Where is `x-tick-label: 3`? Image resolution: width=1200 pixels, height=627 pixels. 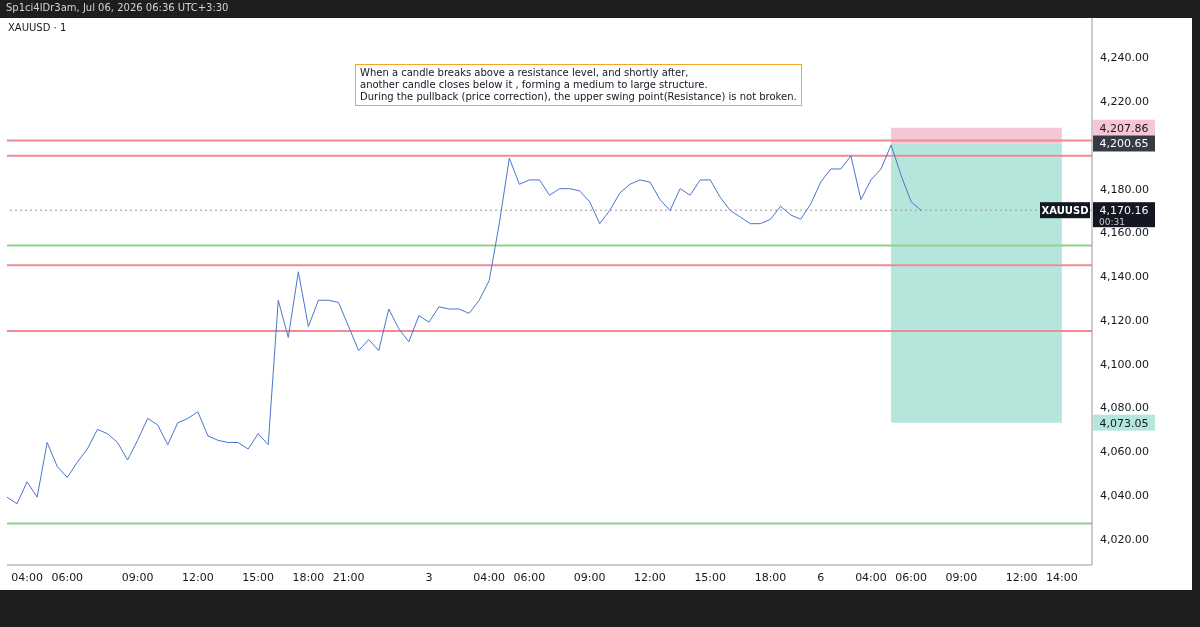
x-tick-label: 3 is located at coordinates (429, 577).